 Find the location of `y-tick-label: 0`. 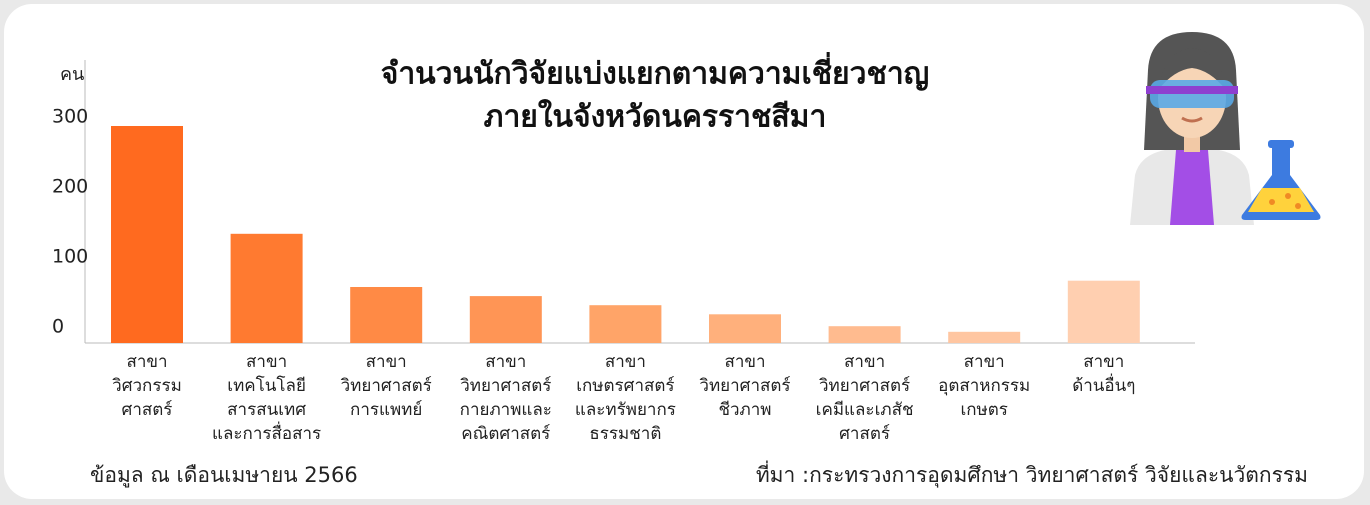

y-tick-label: 0 is located at coordinates (58, 327).